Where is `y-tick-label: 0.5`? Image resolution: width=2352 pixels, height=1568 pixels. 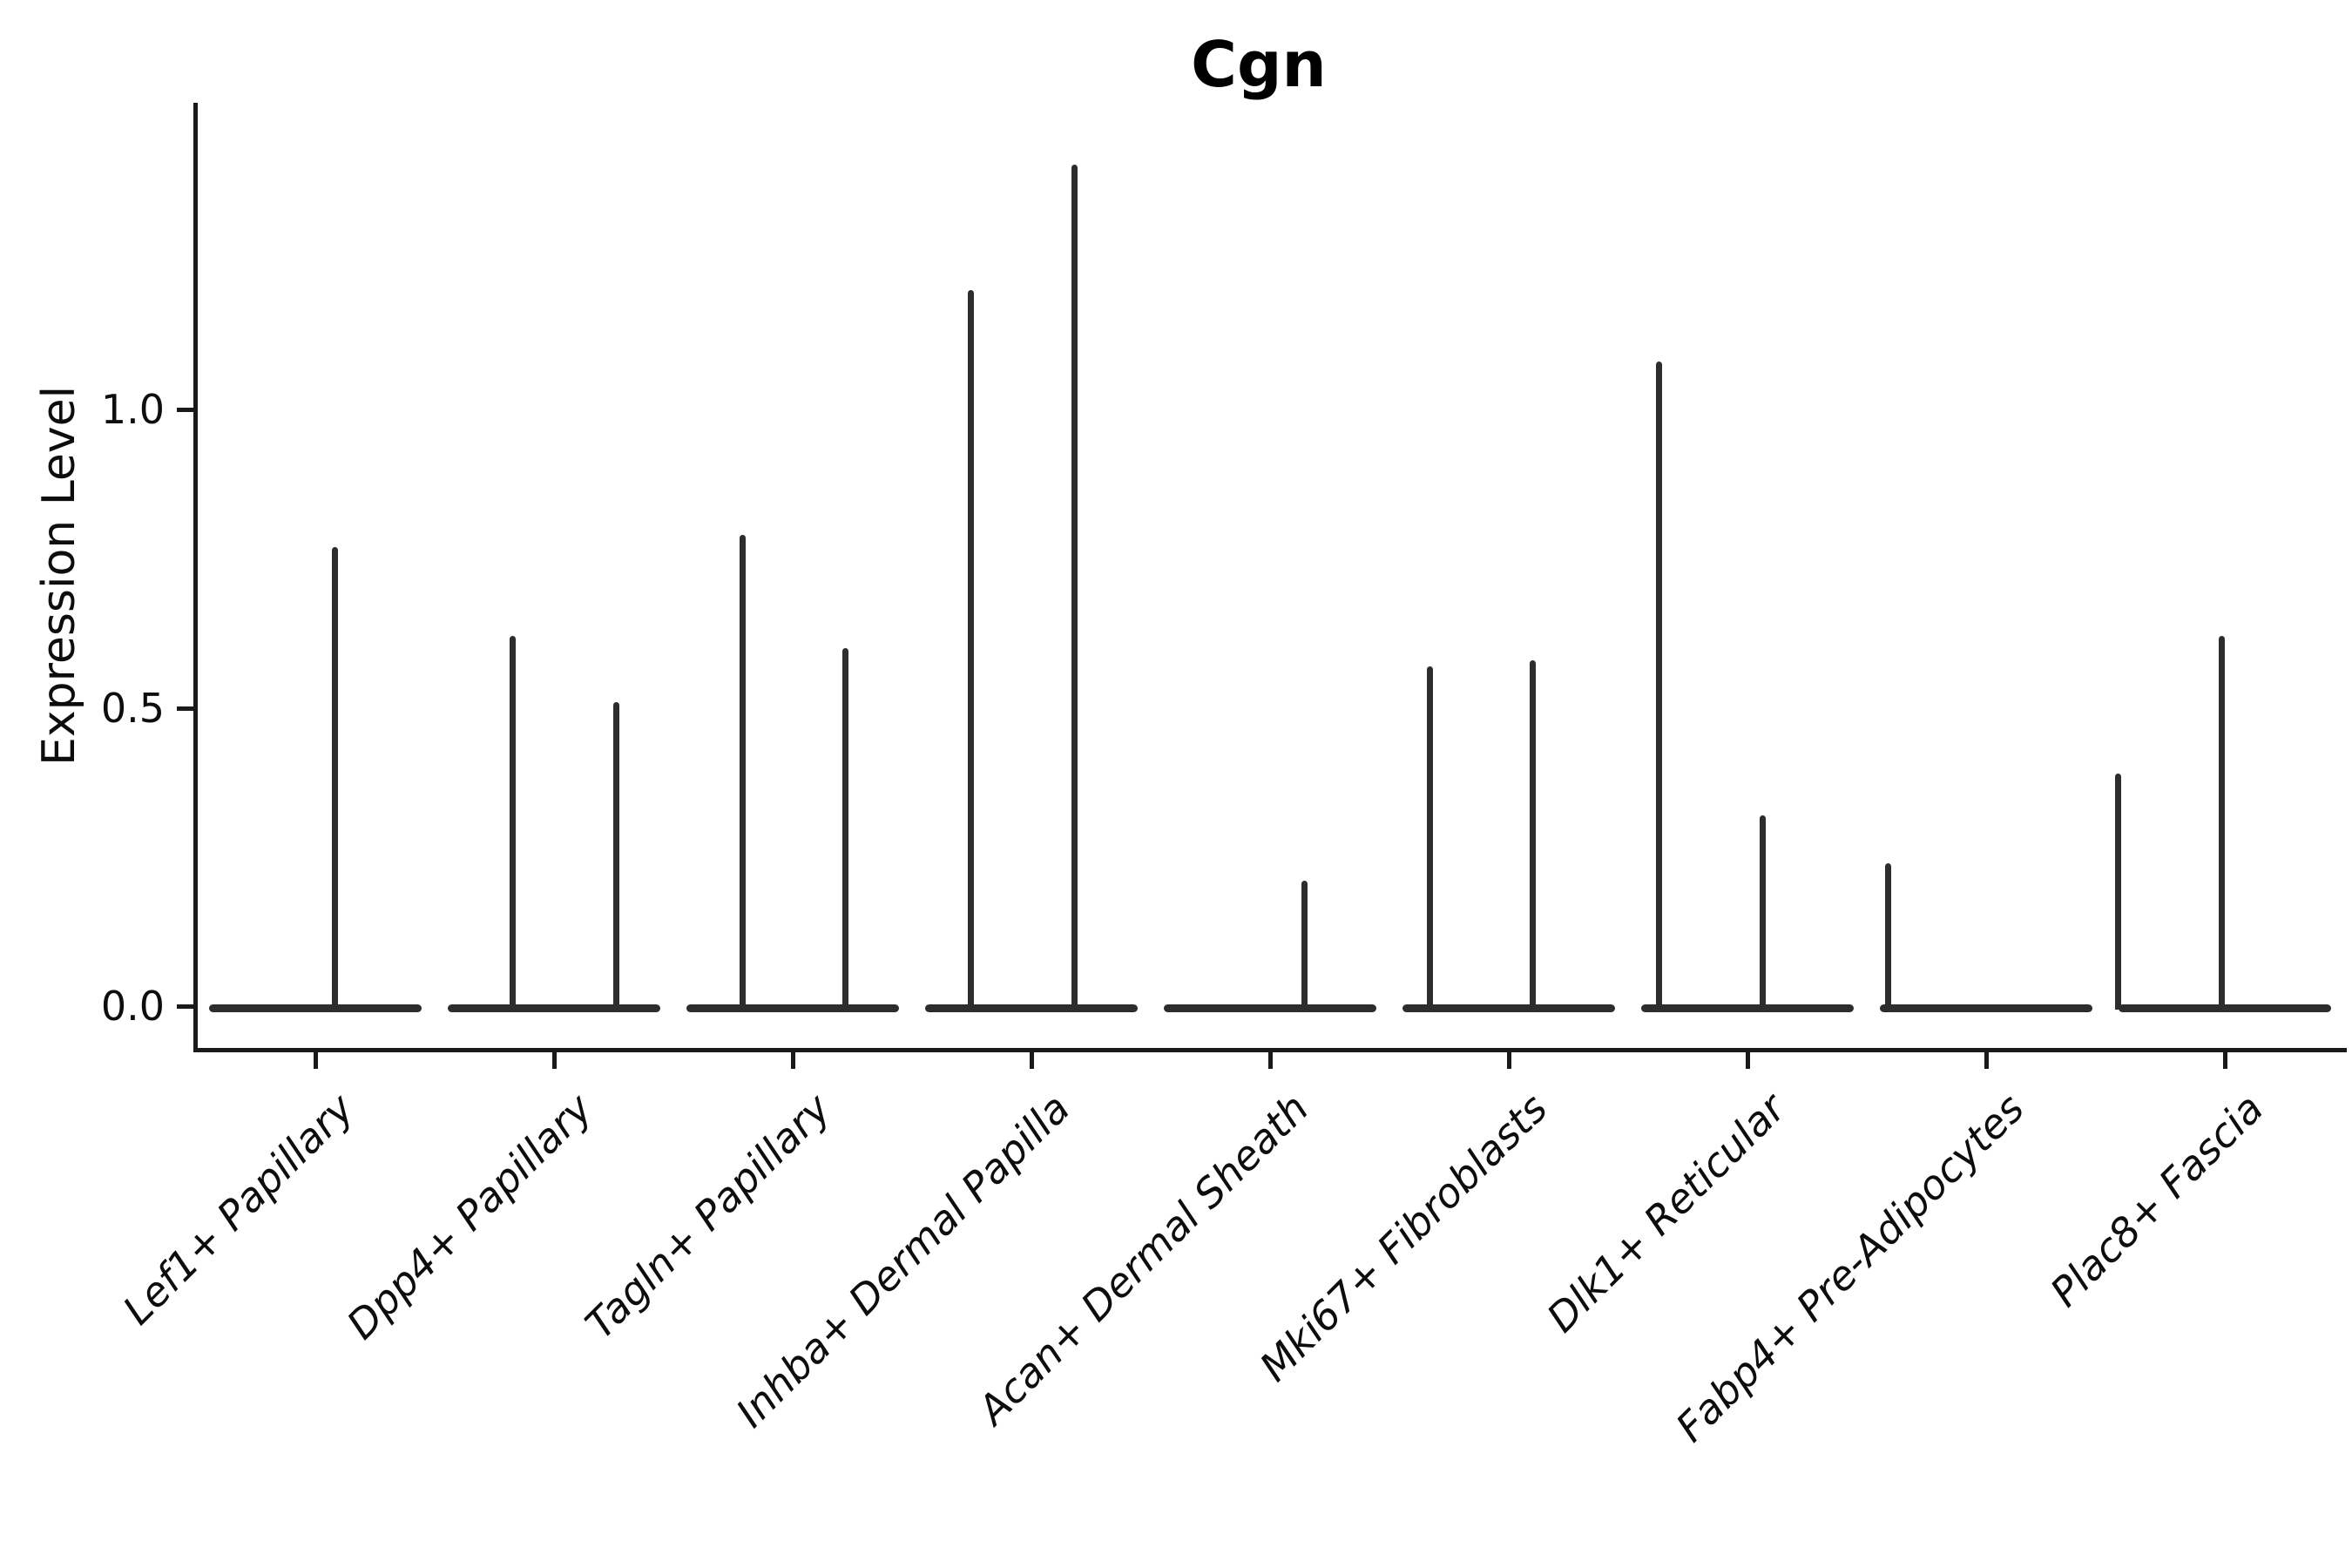 y-tick-label: 0.5 is located at coordinates (132, 708).